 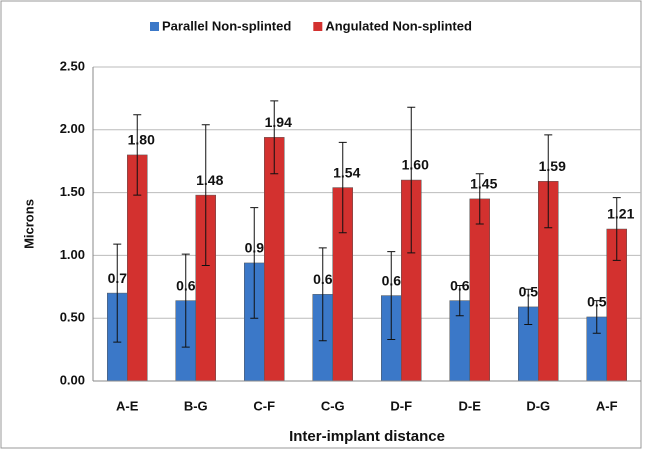 I want to click on y-tick-label: 2.00, so click(x=72, y=128).